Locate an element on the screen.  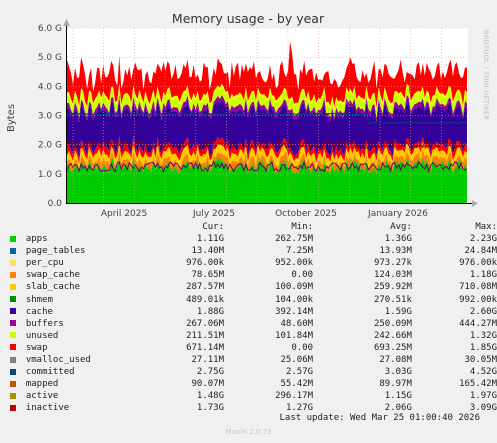
legend-value-min: 0.00 is located at coordinates (302, 347).